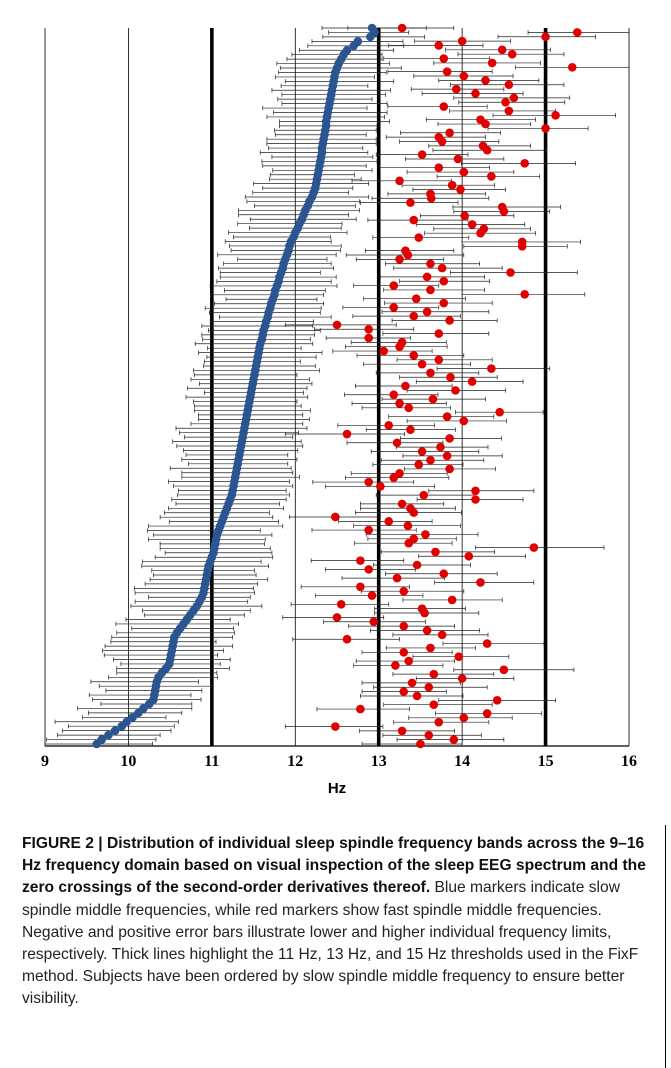 This screenshot has height=1068, width=671. Describe the element at coordinates (629, 761) in the screenshot. I see `x-tick-label-16: 16` at that location.